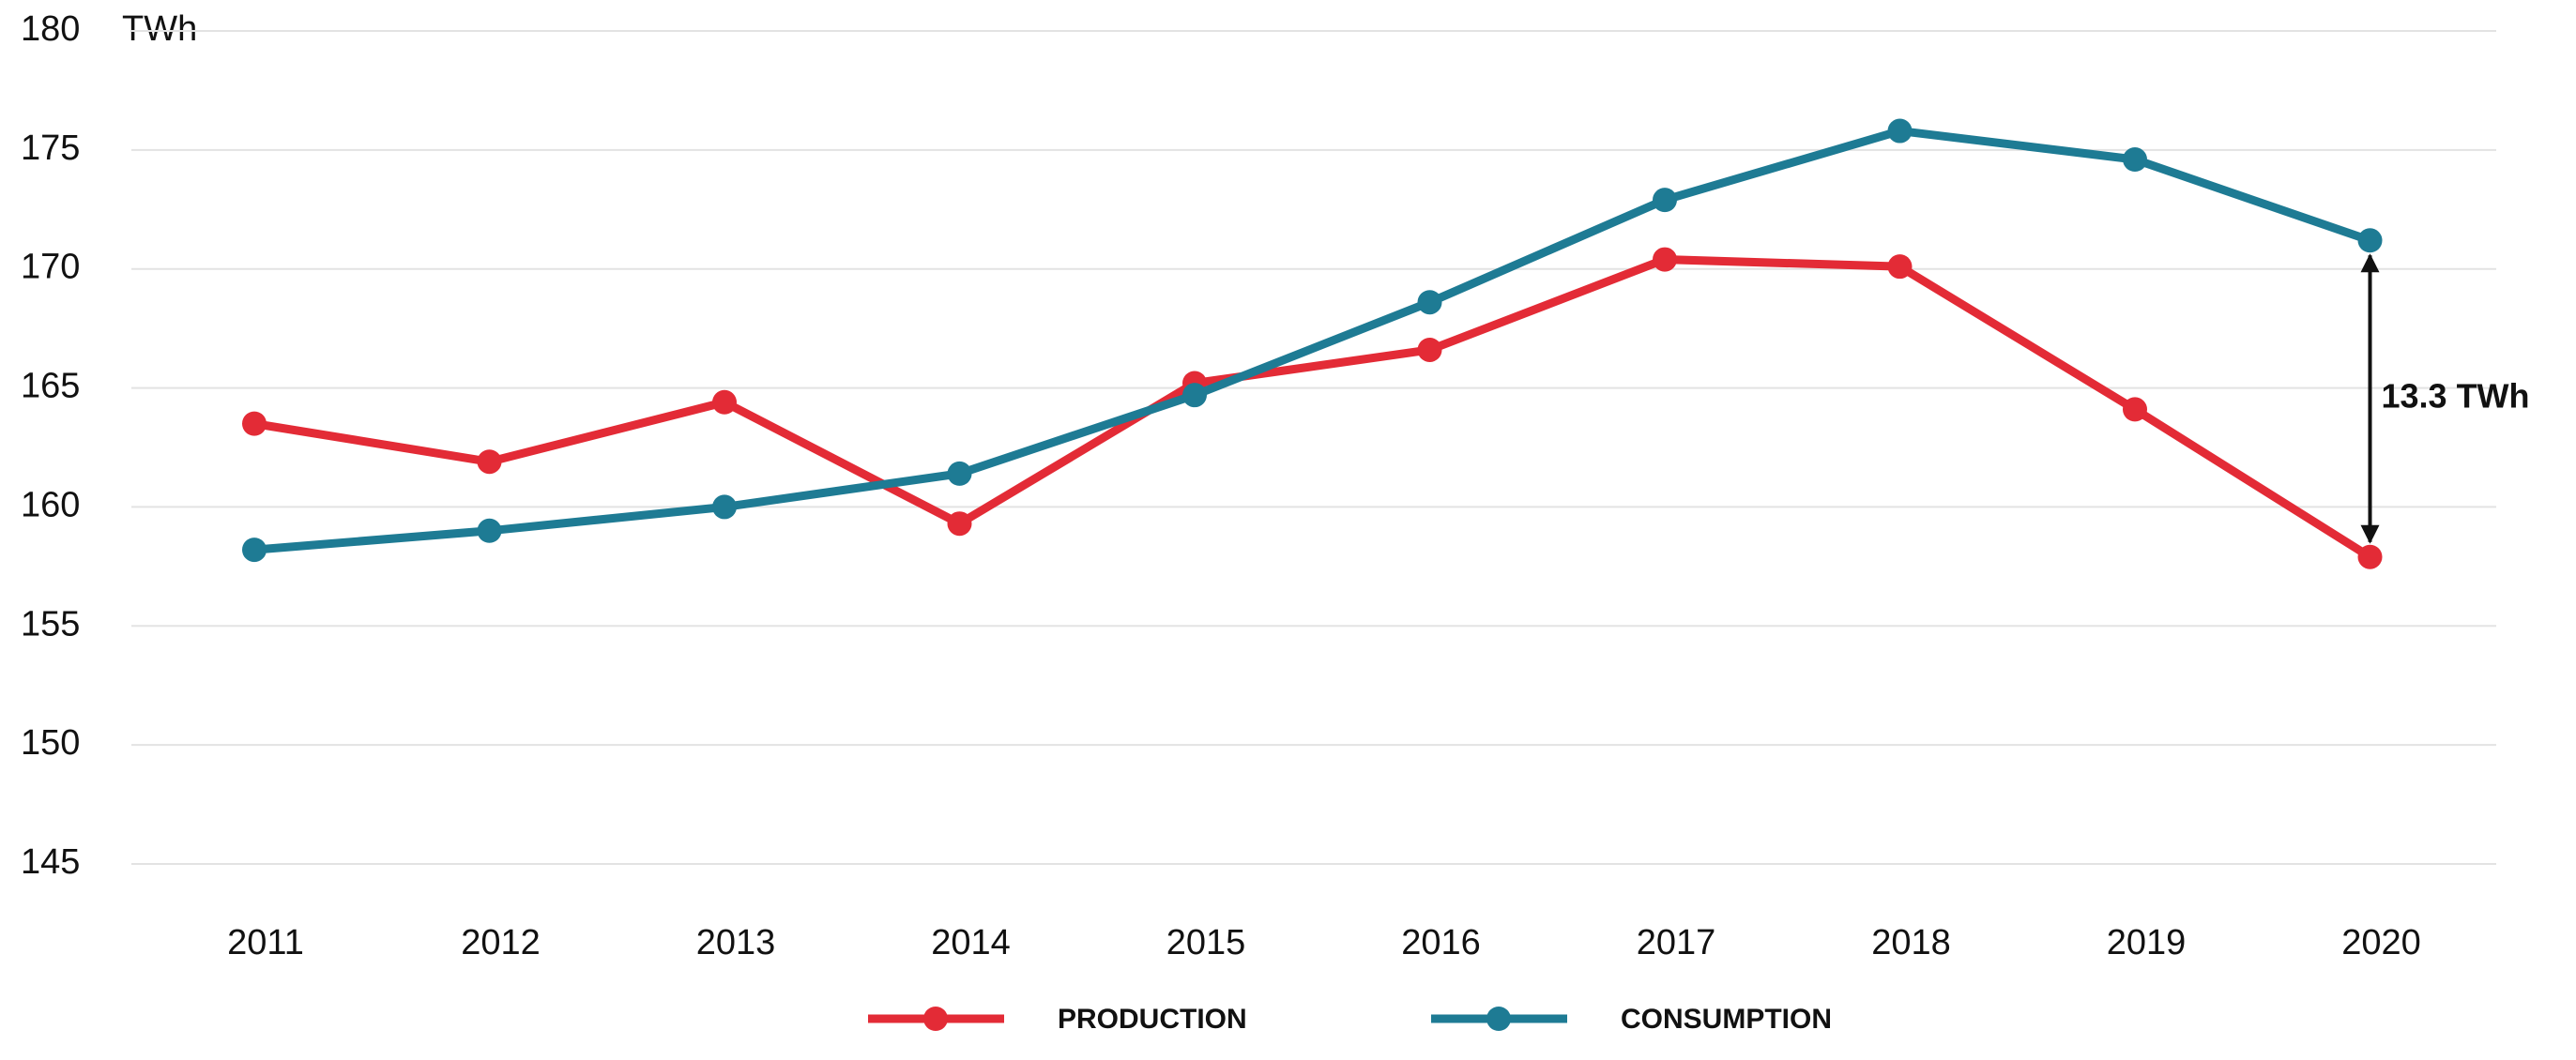  What do you see at coordinates (1152, 1019) in the screenshot?
I see `legend-label: PRODUCTION` at bounding box center [1152, 1019].